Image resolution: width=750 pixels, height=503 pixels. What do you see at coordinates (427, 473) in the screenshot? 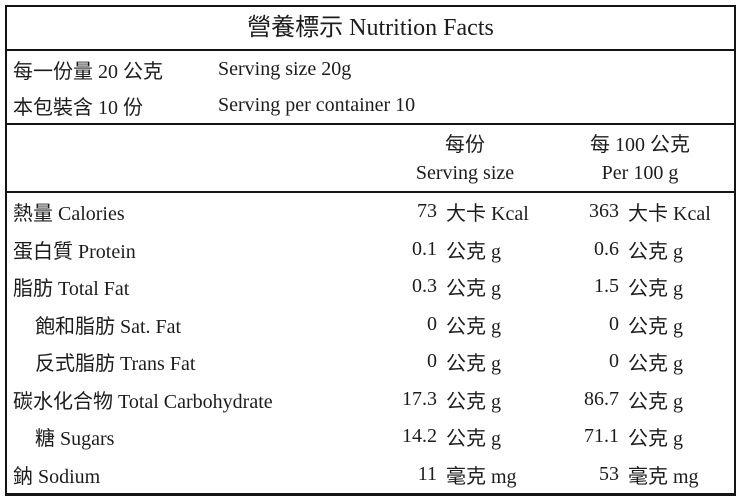
I see `serving-value: 11` at bounding box center [427, 473].